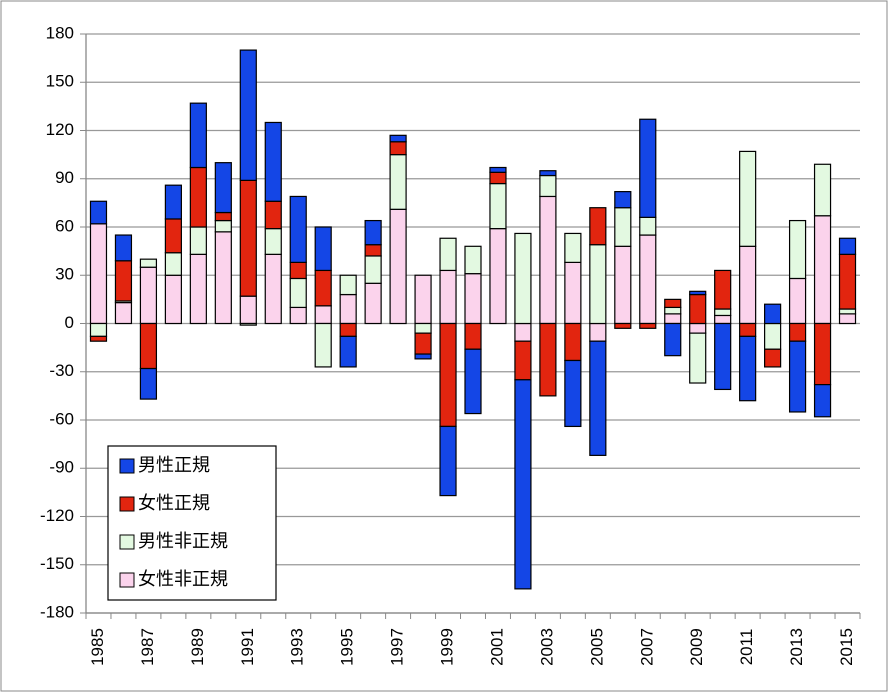 This screenshot has width=888, height=697. Describe the element at coordinates (57, 515) in the screenshot. I see `y-tick-label: -120` at that location.